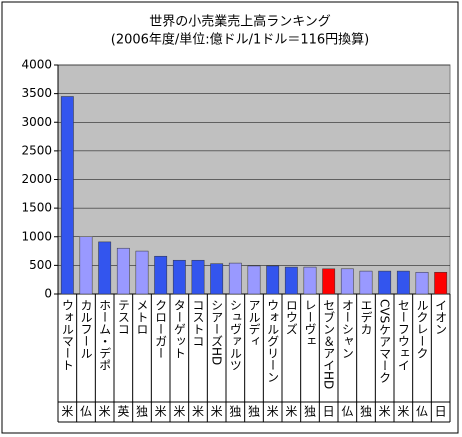 The height and width of the screenshot is (437, 462). What do you see at coordinates (291, 317) in the screenshot?
I see `x-tick-label: ロウズ` at bounding box center [291, 317].